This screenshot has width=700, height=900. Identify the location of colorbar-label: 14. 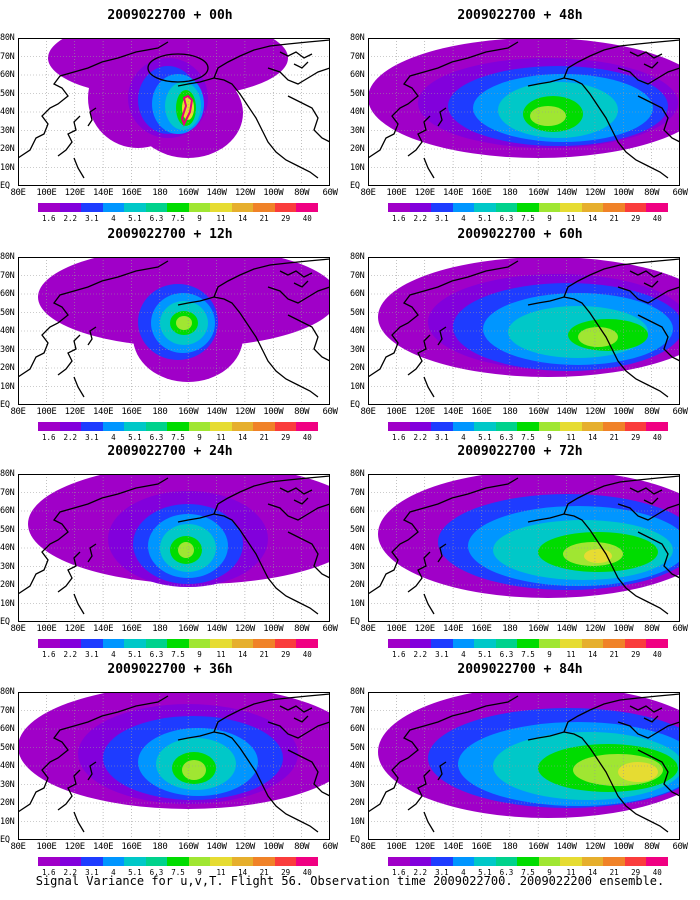
(243, 218).